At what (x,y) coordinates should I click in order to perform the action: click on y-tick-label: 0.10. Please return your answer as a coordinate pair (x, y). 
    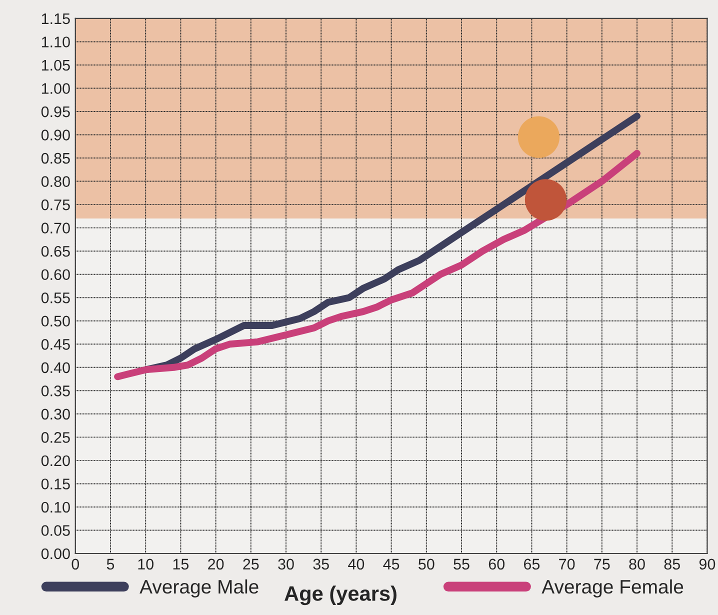
    Looking at the image, I should click on (55, 507).